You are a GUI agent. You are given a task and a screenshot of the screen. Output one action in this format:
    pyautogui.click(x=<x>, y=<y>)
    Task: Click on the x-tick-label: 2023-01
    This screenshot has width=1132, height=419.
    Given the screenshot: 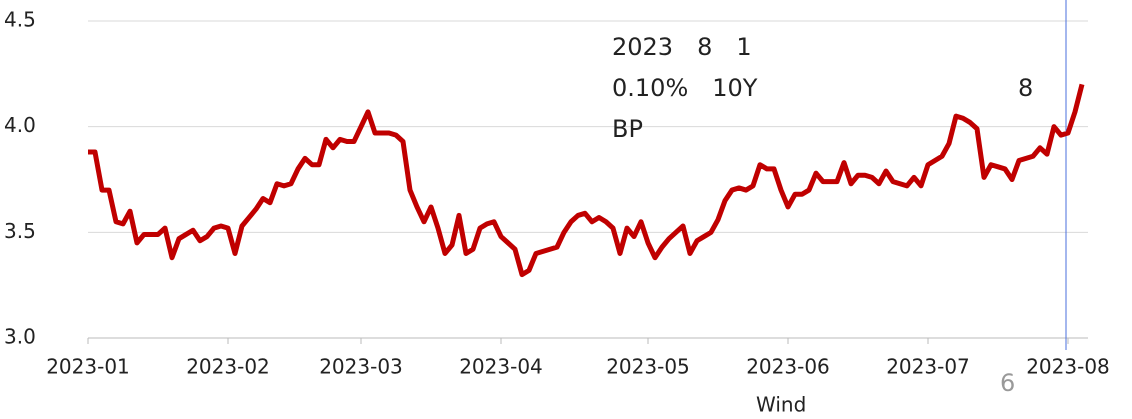 What is the action you would take?
    pyautogui.click(x=88, y=367)
    